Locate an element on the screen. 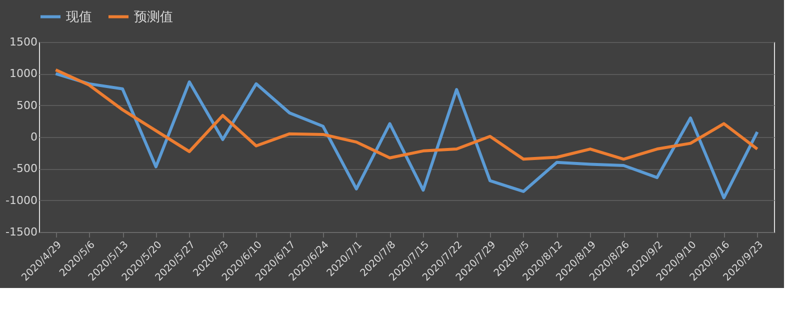 The height and width of the screenshot is (322, 800). y-tick-label: -1000 is located at coordinates (22, 200).